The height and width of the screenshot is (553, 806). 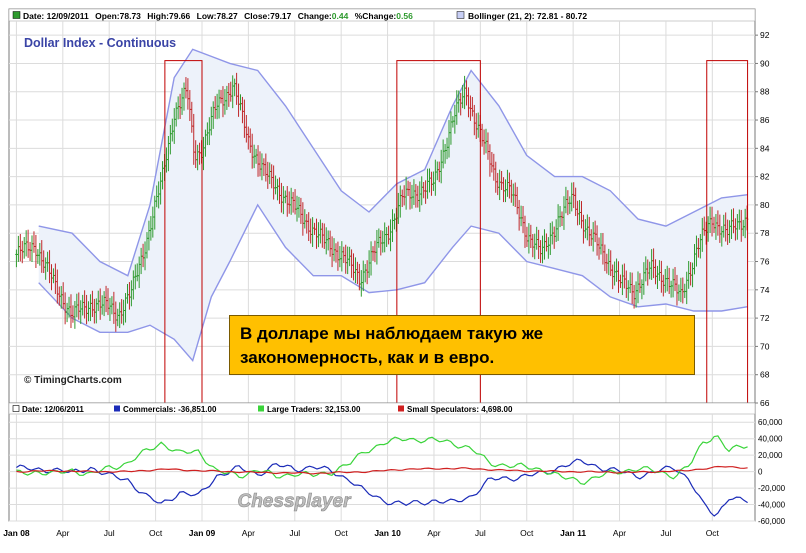 What do you see at coordinates (772, 521) in the screenshot?
I see `cot-y-tick-label: -60,000` at bounding box center [772, 521].